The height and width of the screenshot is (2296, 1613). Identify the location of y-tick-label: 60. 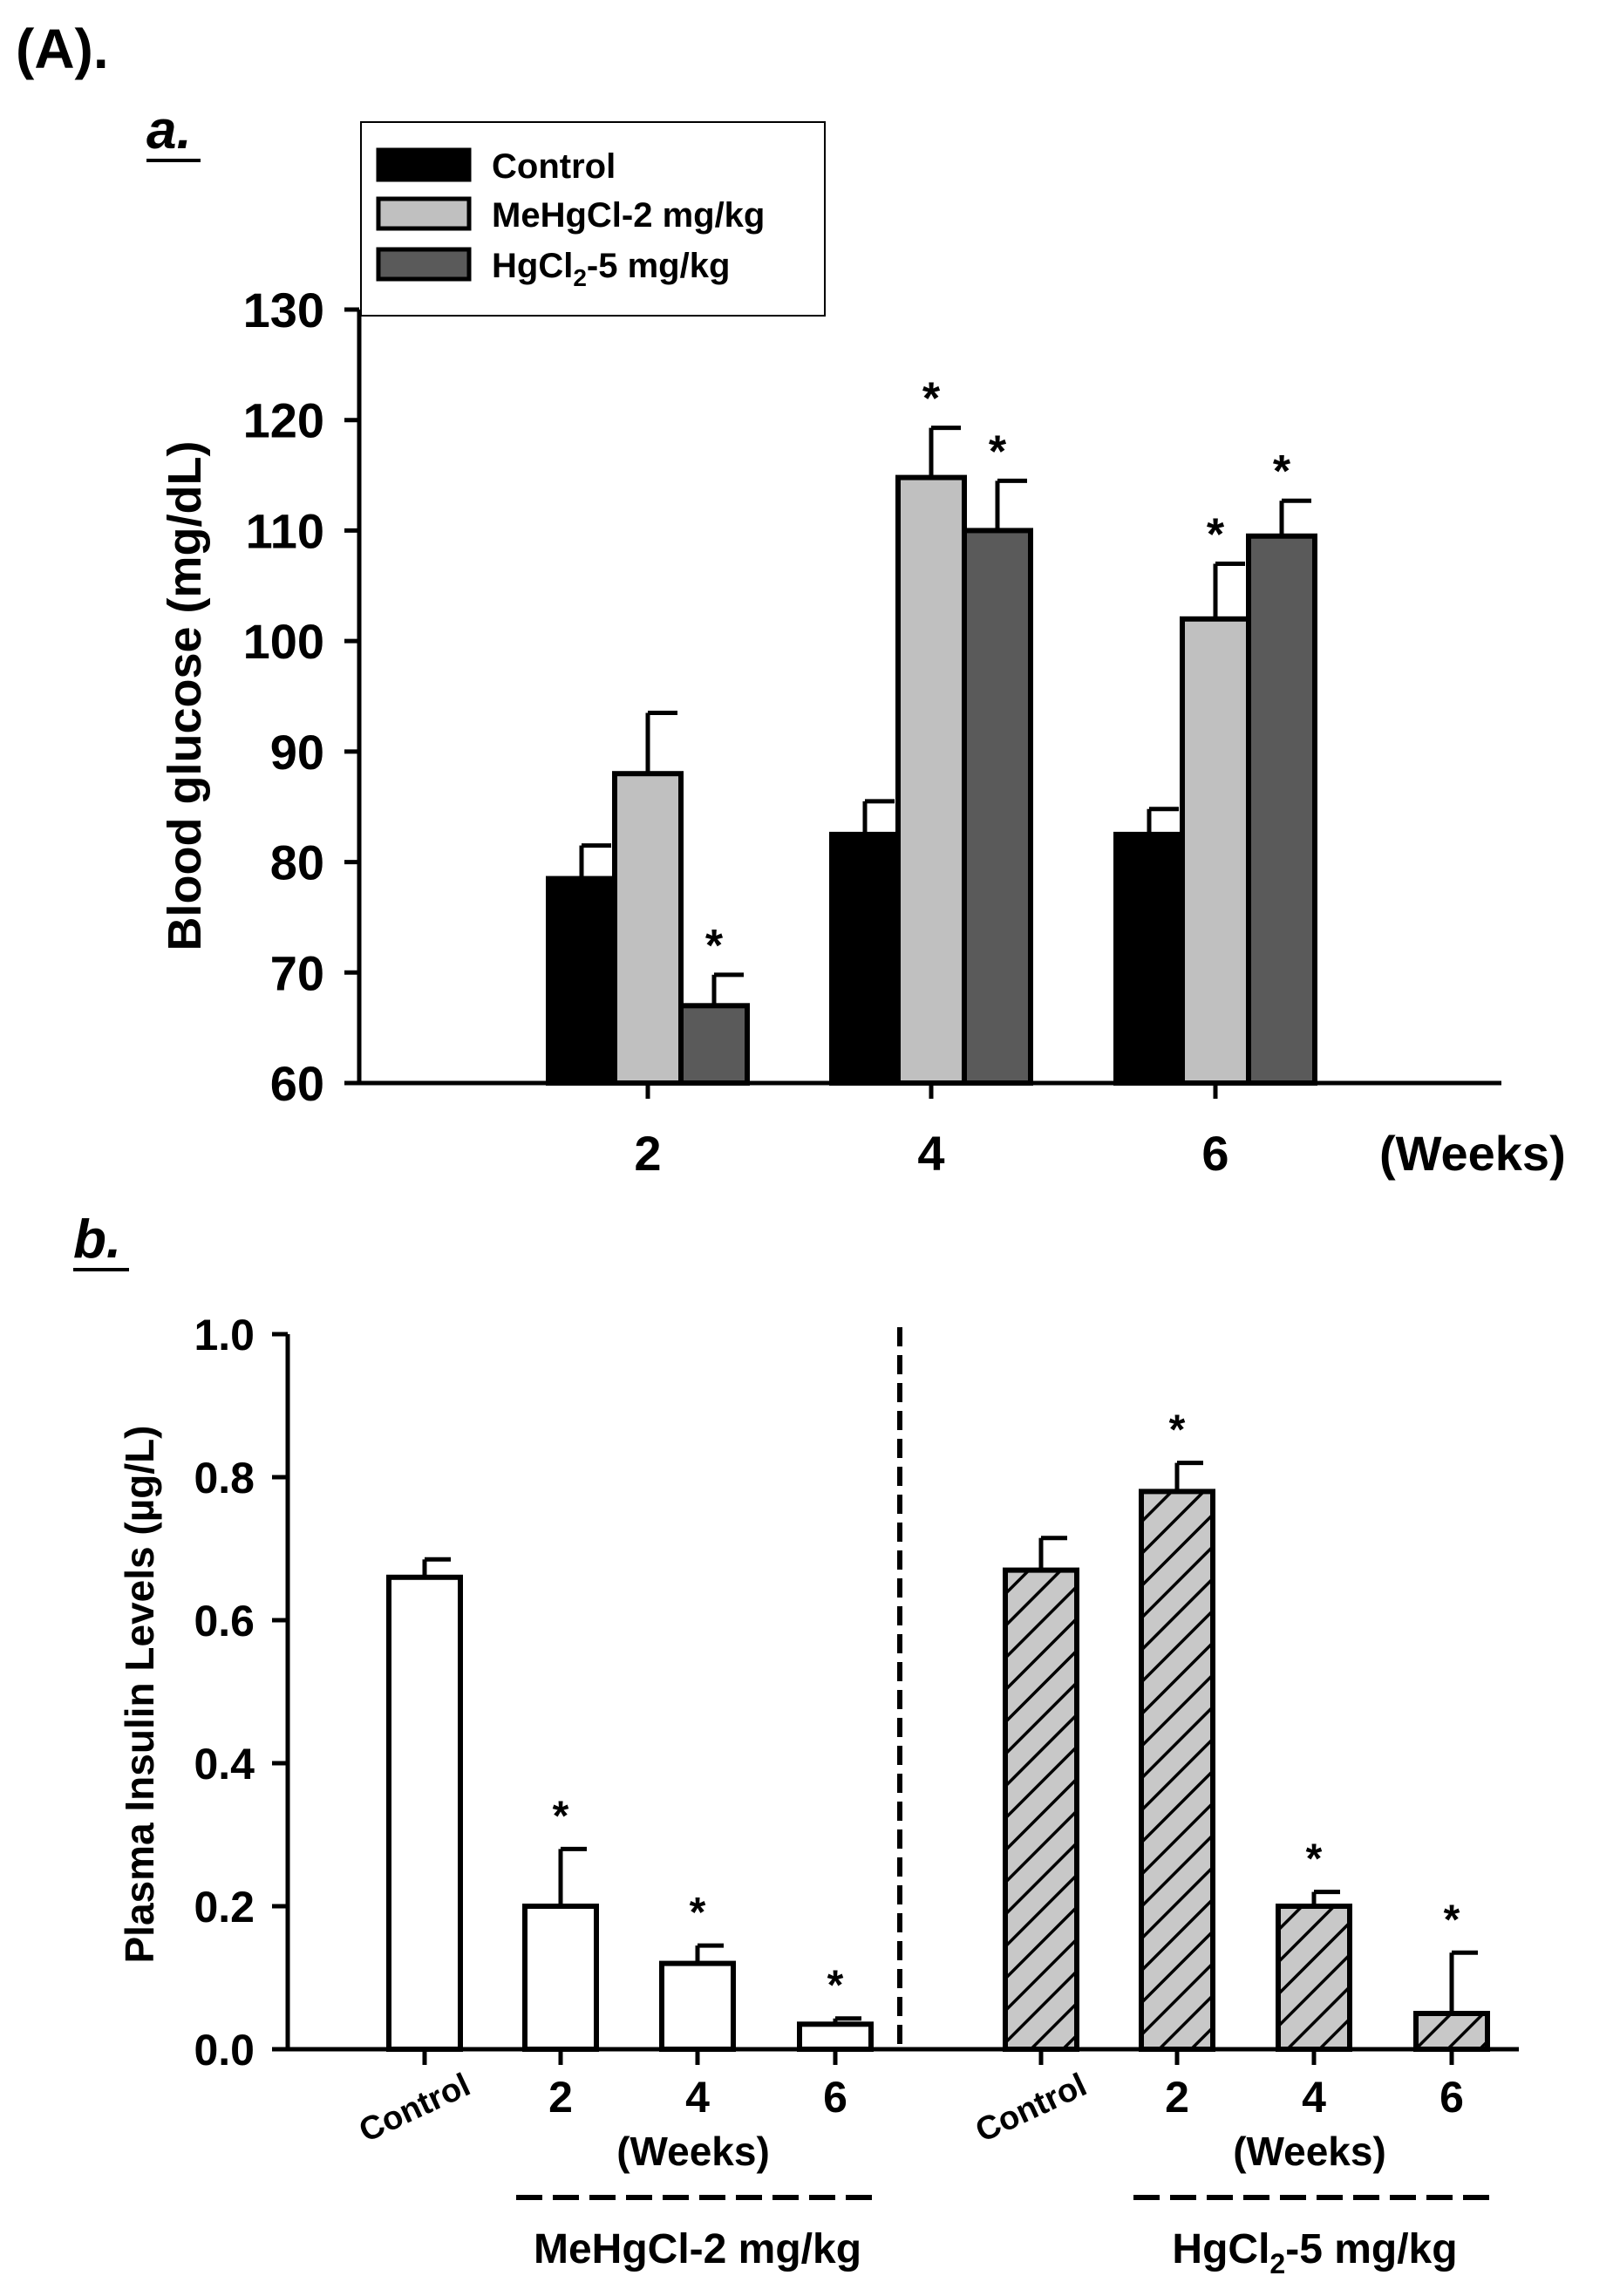
(297, 1083).